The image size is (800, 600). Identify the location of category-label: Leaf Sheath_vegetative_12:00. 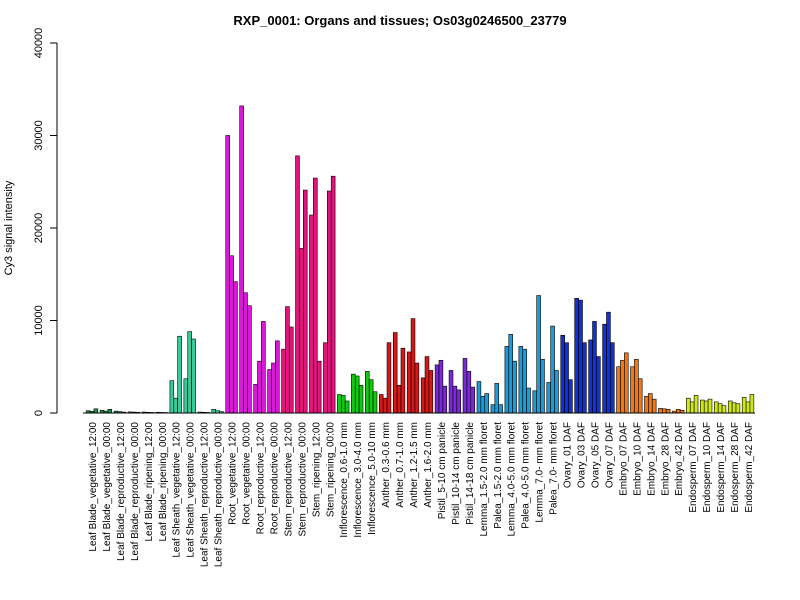
(177, 490).